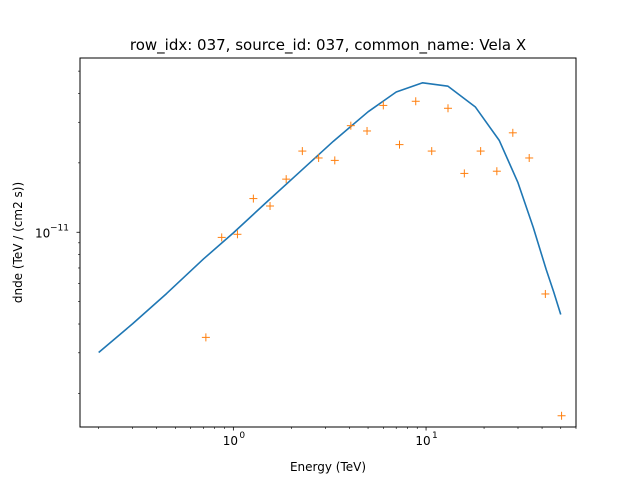  Describe the element at coordinates (337, 437) in the screenshot. I see `x-axis-ticks: 10 0 10 1` at that location.